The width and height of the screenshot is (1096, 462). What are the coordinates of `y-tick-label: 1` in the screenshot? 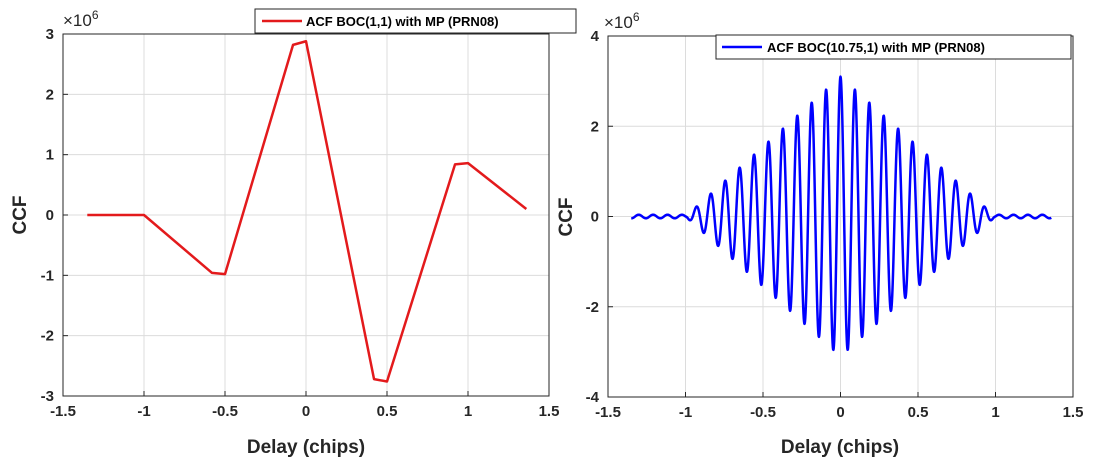 It's located at (50, 155).